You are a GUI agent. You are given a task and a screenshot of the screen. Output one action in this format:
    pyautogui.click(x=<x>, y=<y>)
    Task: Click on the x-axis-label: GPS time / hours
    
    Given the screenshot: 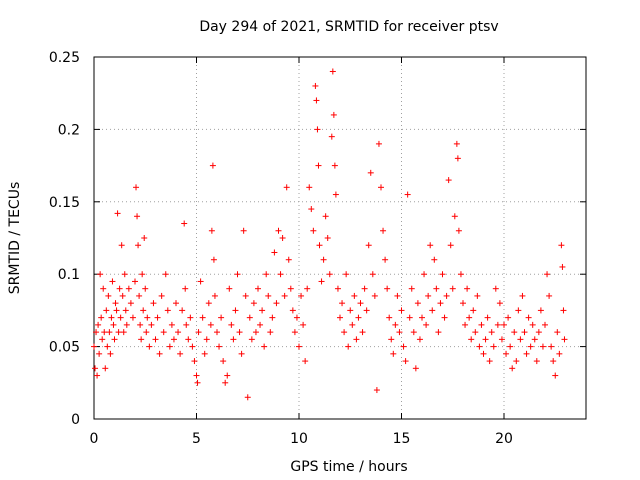 What is the action you would take?
    pyautogui.click(x=348, y=467)
    